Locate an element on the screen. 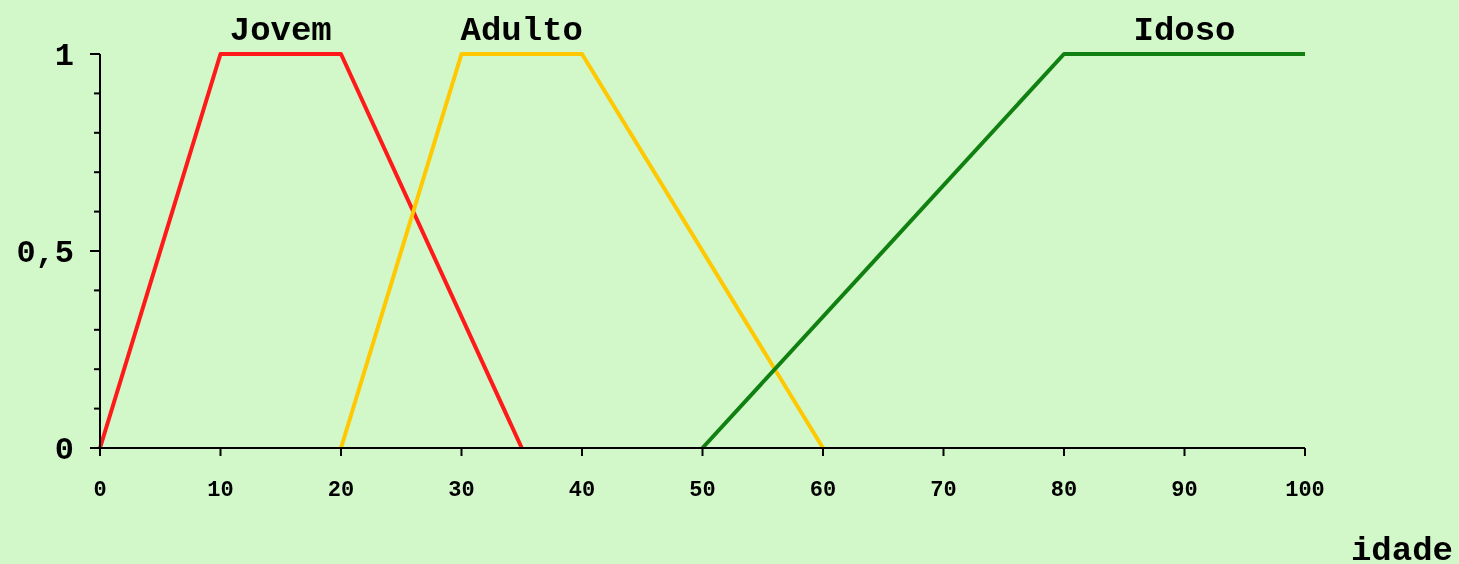  x-tick-label: 50 is located at coordinates (702, 490).